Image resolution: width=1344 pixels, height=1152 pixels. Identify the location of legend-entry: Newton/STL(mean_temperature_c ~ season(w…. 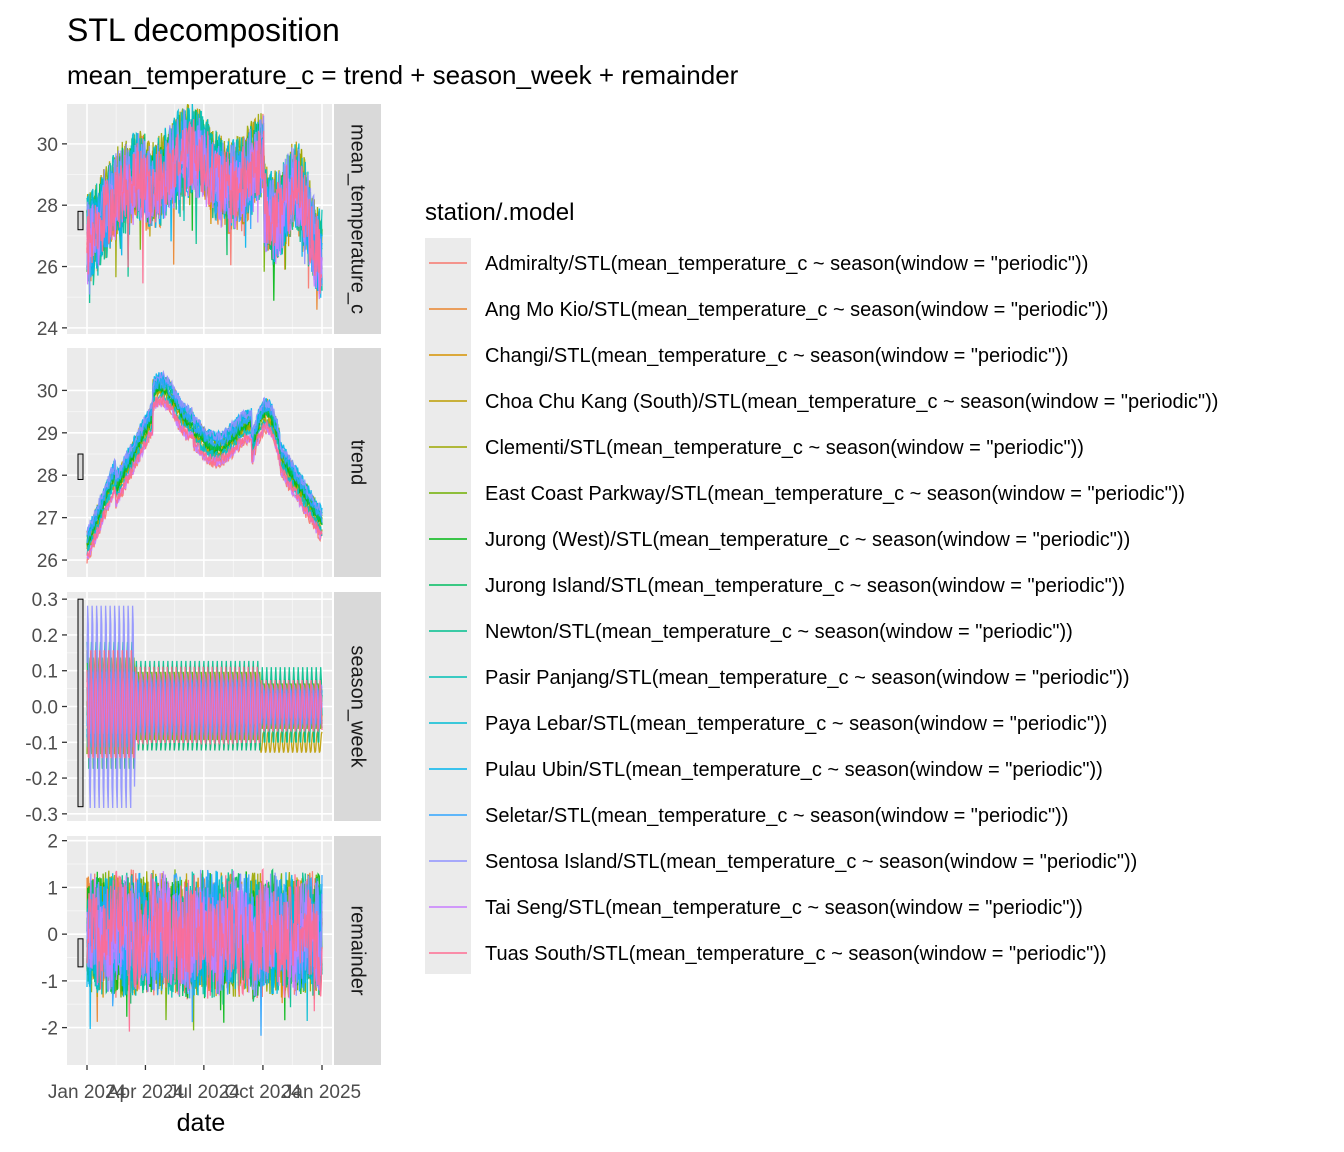
(779, 632).